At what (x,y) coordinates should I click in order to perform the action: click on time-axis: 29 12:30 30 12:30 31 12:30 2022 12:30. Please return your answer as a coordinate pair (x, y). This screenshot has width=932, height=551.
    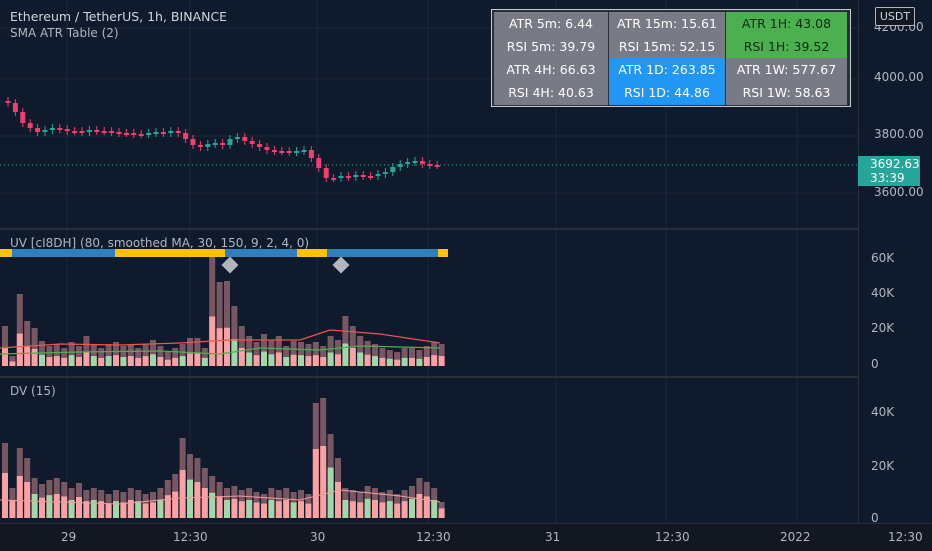
    Looking at the image, I should click on (466, 537).